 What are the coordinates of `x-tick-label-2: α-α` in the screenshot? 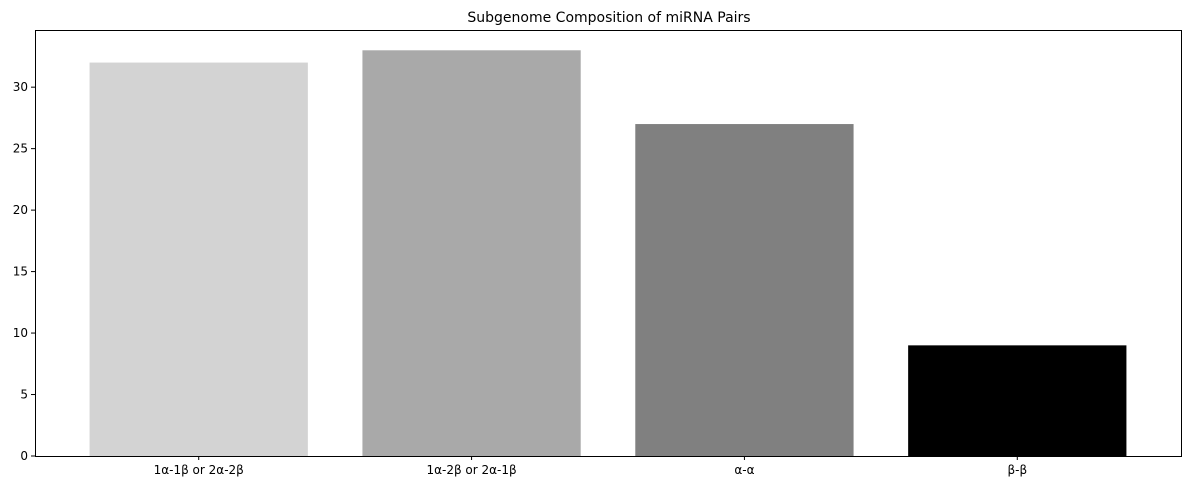 It's located at (744, 470).